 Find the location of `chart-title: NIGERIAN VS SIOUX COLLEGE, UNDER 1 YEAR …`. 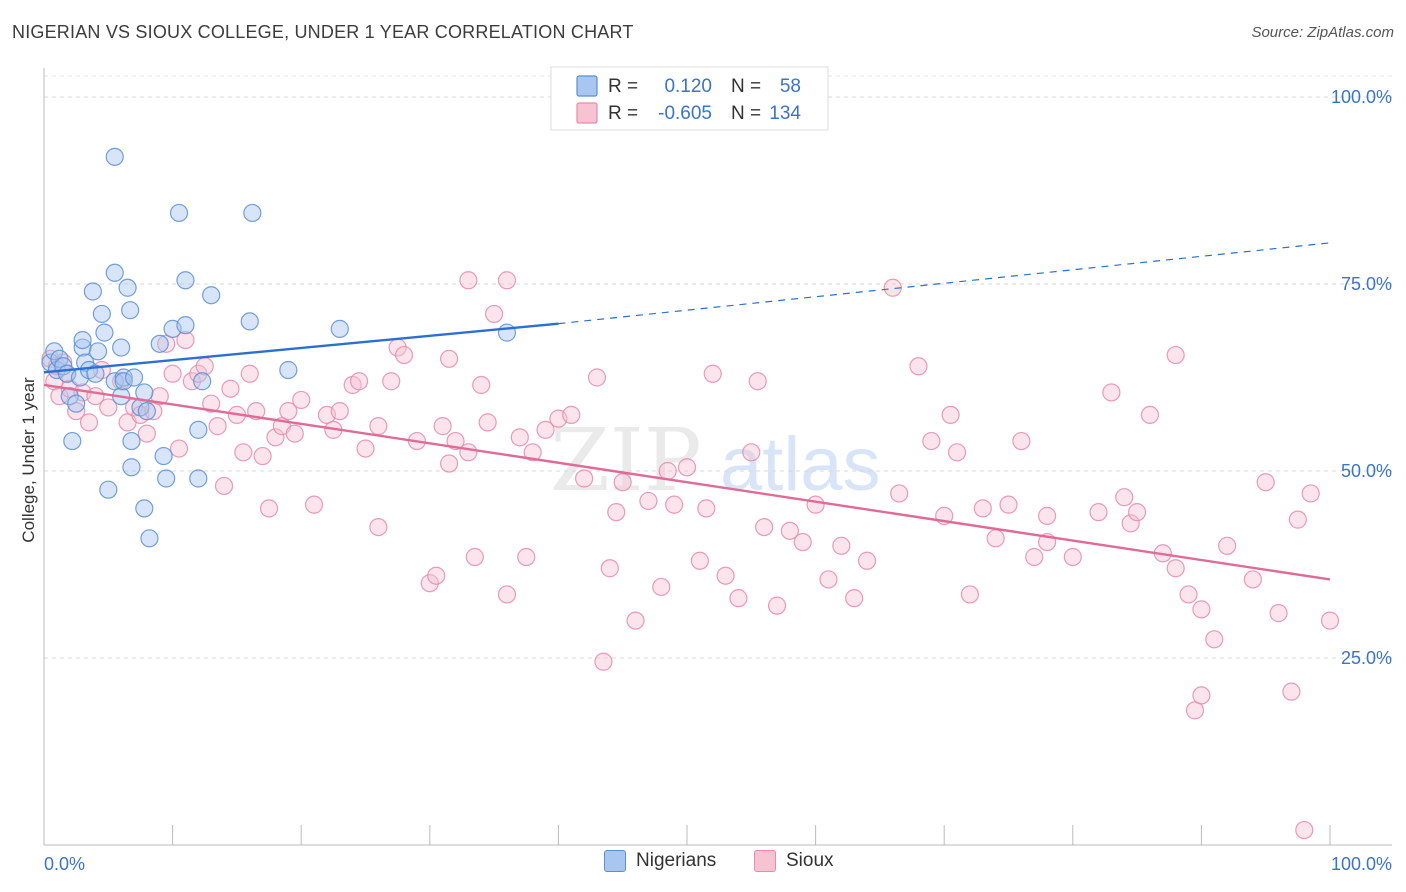

chart-title: NIGERIAN VS SIOUX COLLEGE, UNDER 1 YEAR … is located at coordinates (323, 32).